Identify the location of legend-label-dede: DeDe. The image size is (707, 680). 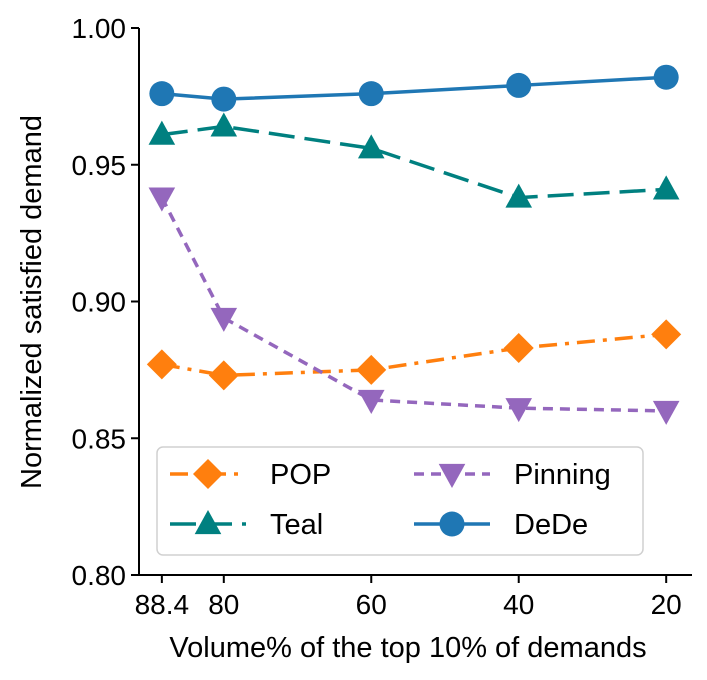
(551, 525).